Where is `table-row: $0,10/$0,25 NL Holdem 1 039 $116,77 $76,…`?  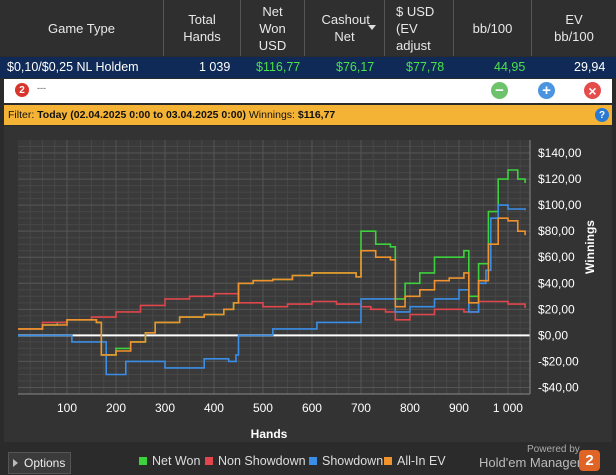
table-row: $0,10/$0,25 NL Holdem 1 039 $116,77 $76,… is located at coordinates (308, 67).